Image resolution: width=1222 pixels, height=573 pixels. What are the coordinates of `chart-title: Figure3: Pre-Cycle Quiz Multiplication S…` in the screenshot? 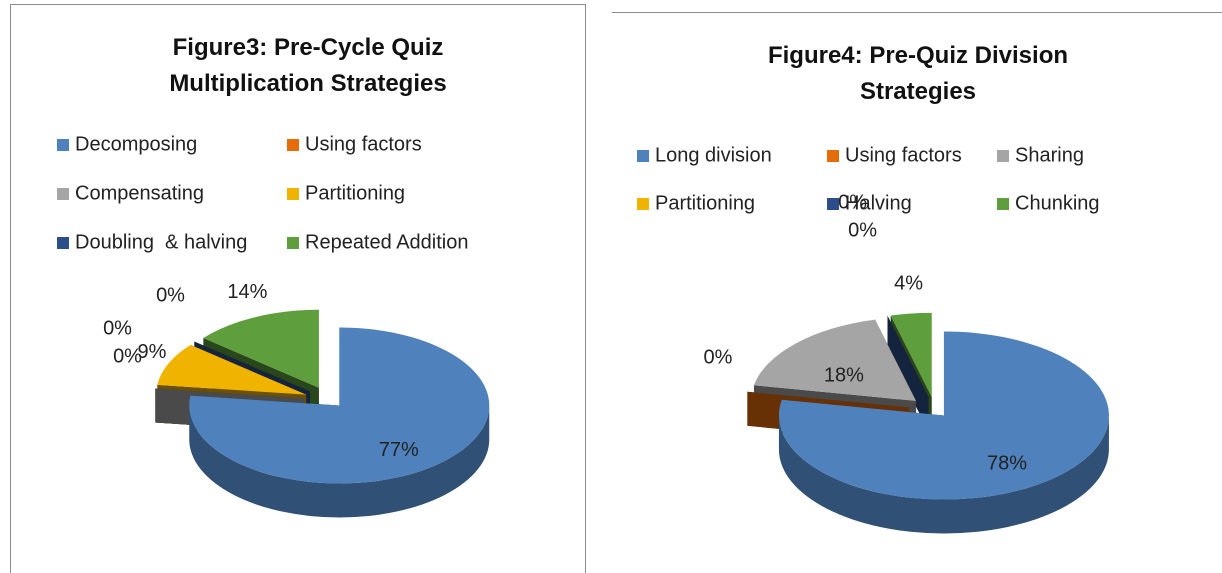 It's located at (308, 65).